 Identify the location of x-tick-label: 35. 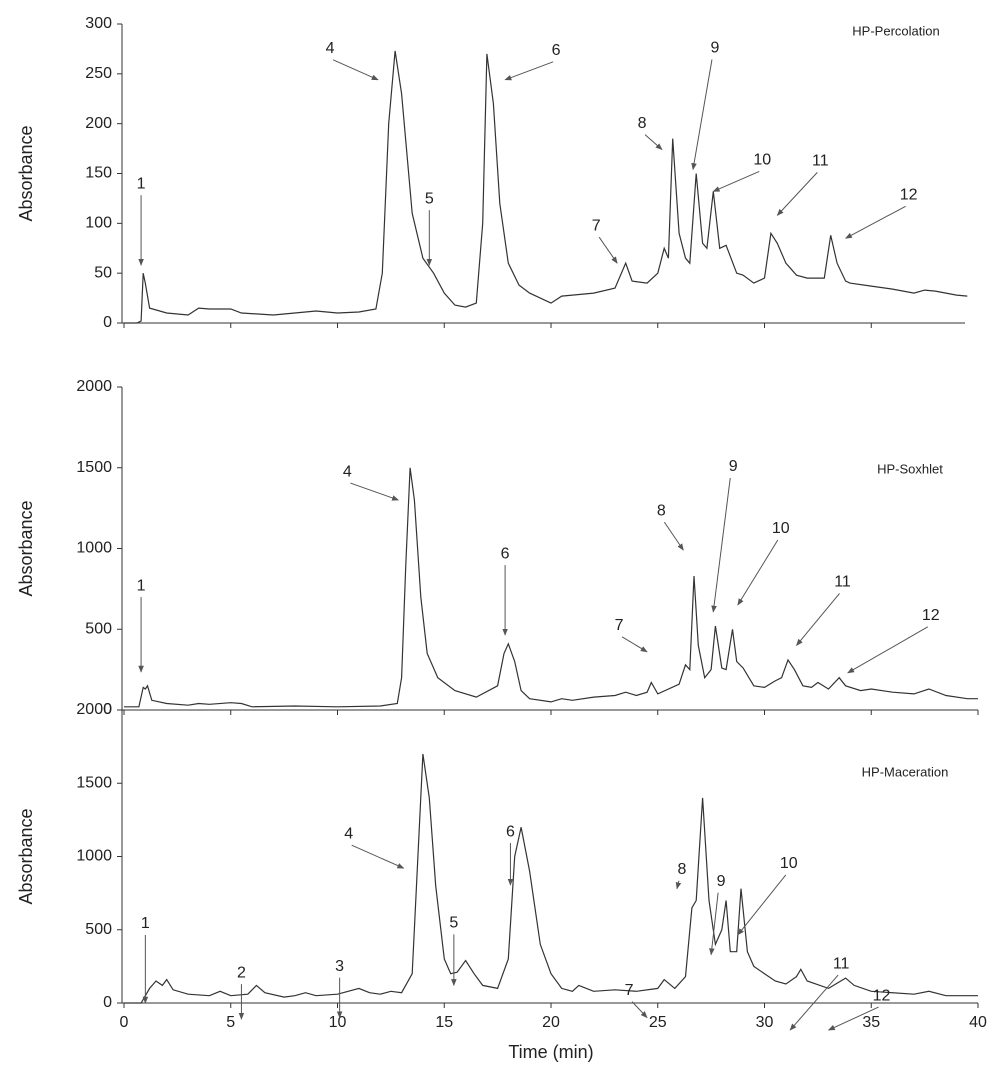
(871, 1022).